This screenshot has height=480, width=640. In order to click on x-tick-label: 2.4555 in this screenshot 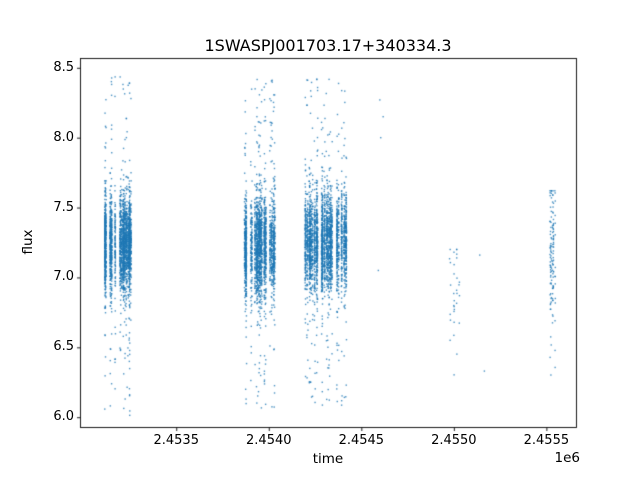, I will do `click(546, 440)`.